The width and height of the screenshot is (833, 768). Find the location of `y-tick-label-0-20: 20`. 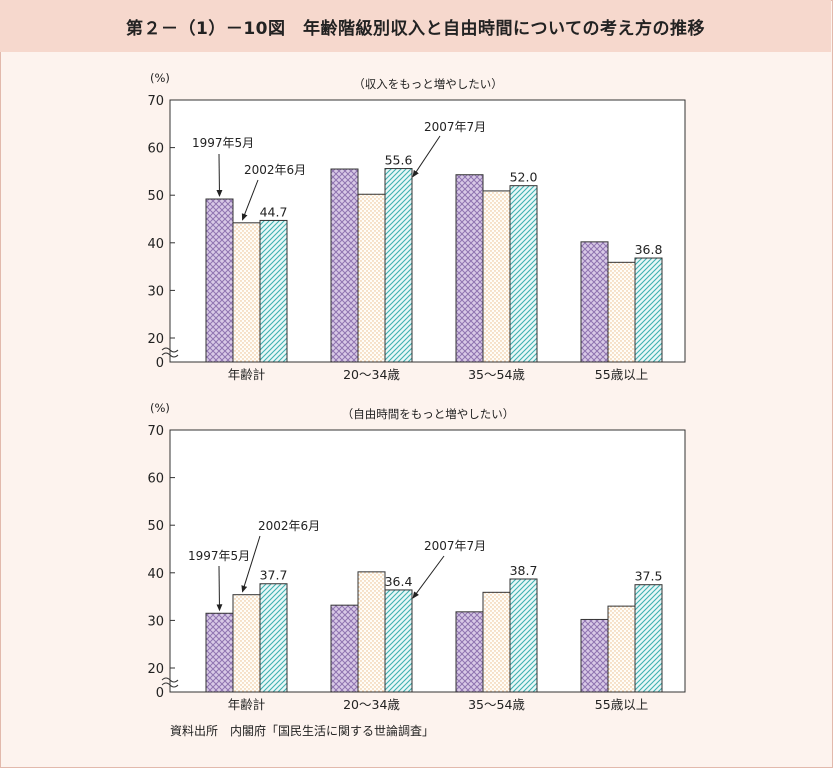

y-tick-label-0-20: 20 is located at coordinates (155, 339).